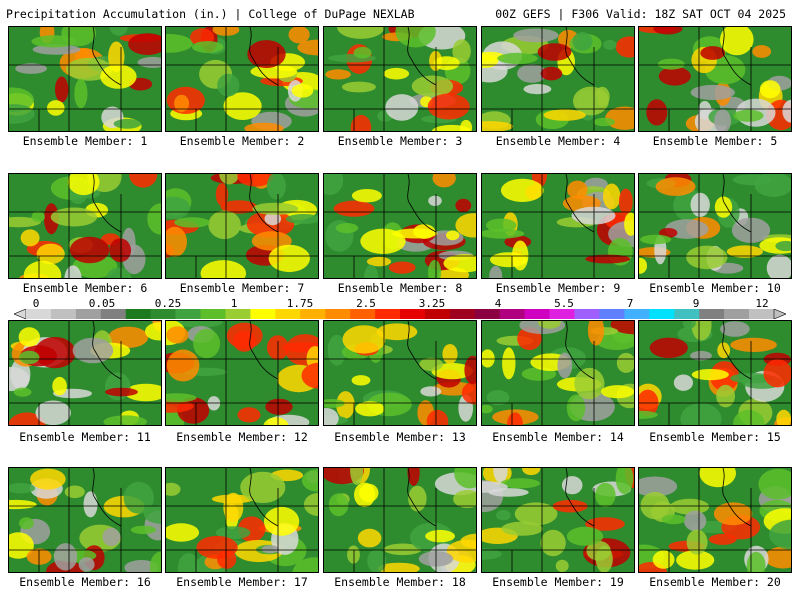 This screenshot has width=800, height=600. I want to click on ensemble-member-label: Ensemble Member: 3, so click(400, 141).